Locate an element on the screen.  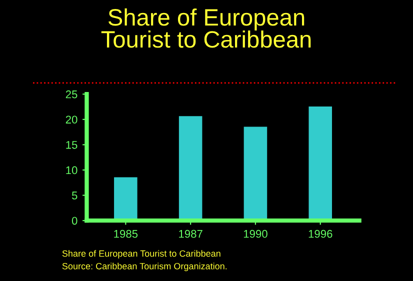
y-tick-label: 25 is located at coordinates (72, 94).